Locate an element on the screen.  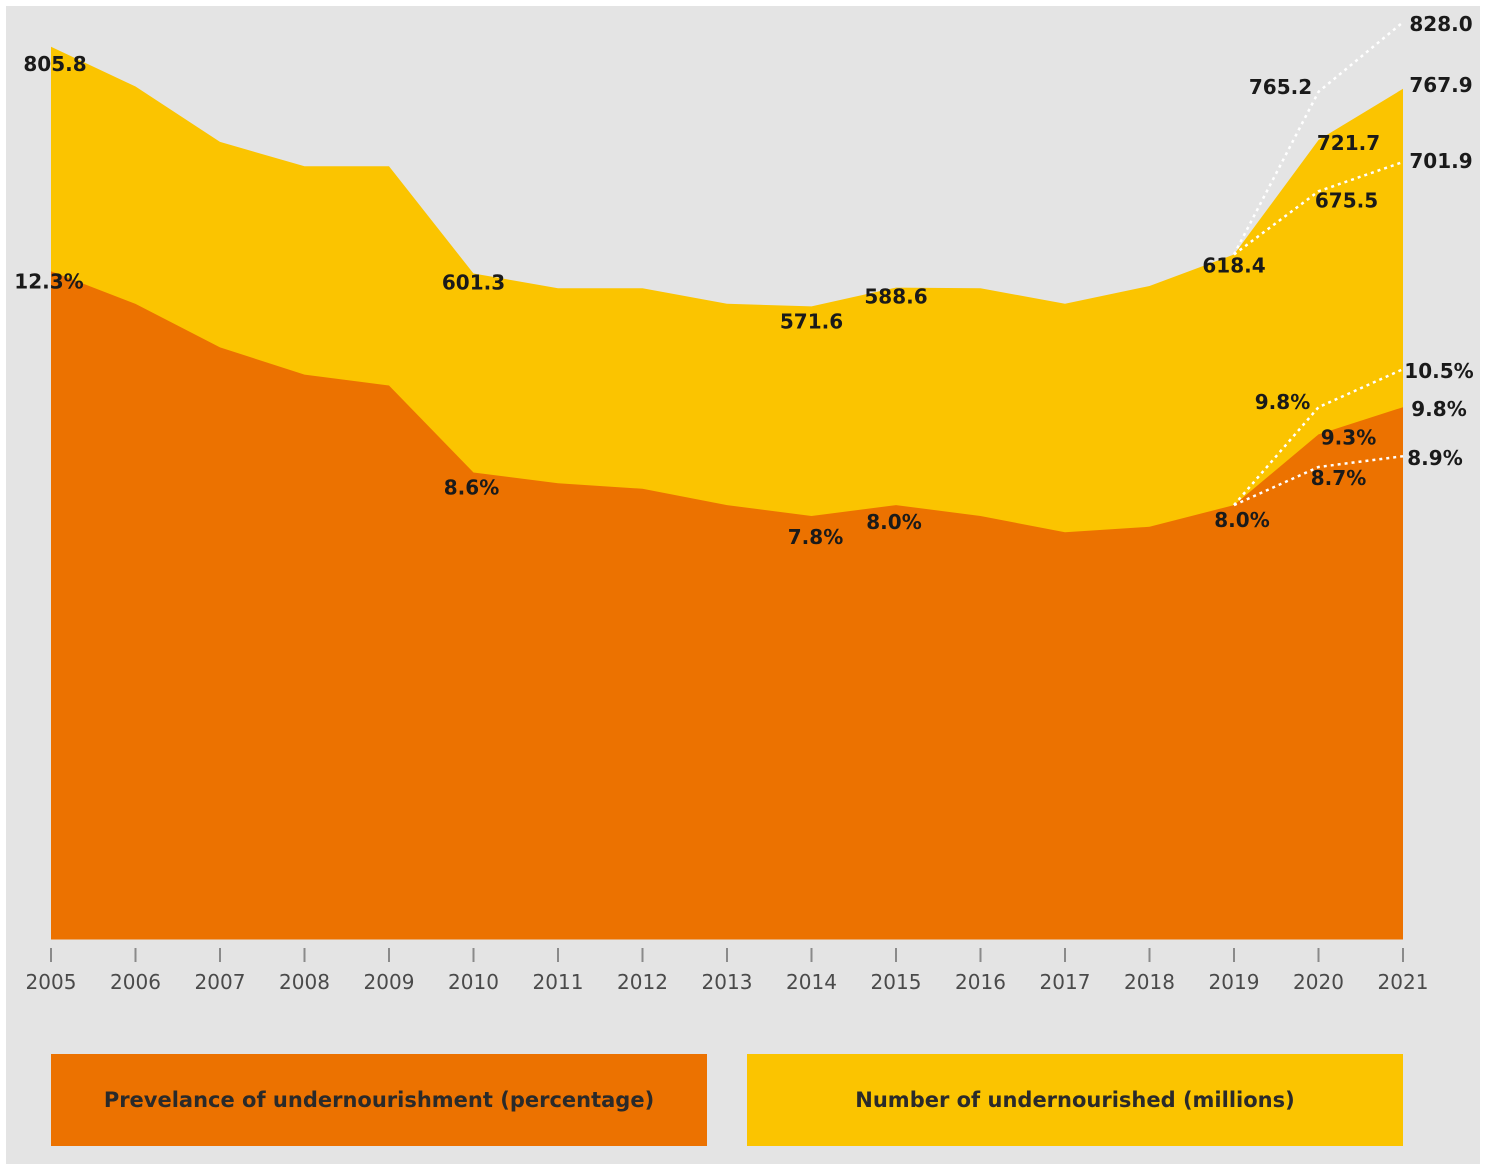
x-tick-label-2011: 2011 is located at coordinates (558, 982).